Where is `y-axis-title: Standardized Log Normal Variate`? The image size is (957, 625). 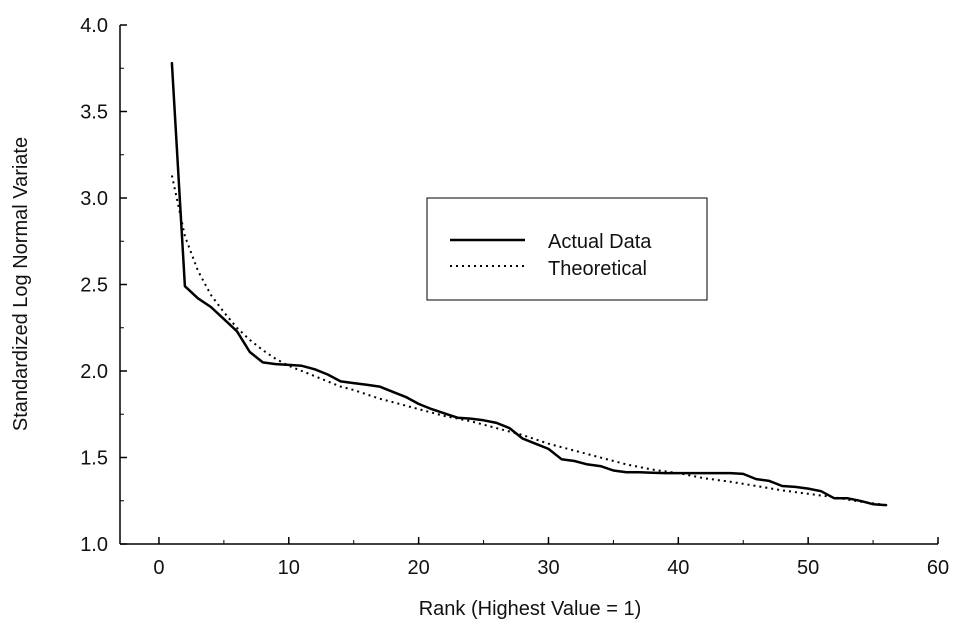 y-axis-title: Standardized Log Normal Variate is located at coordinates (21, 284).